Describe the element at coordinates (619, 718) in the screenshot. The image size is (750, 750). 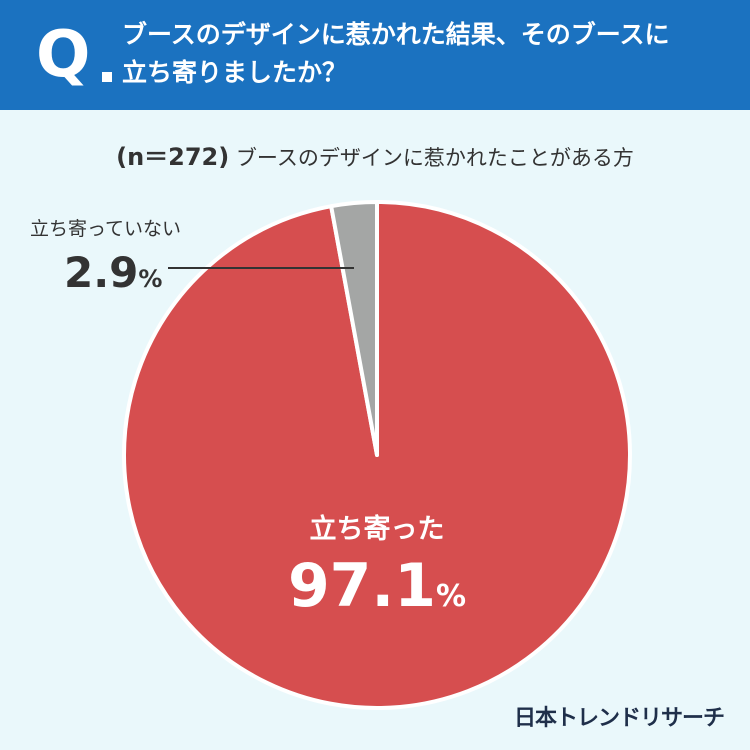
I see `brand-logo: 日本トレンドリサーチ` at that location.